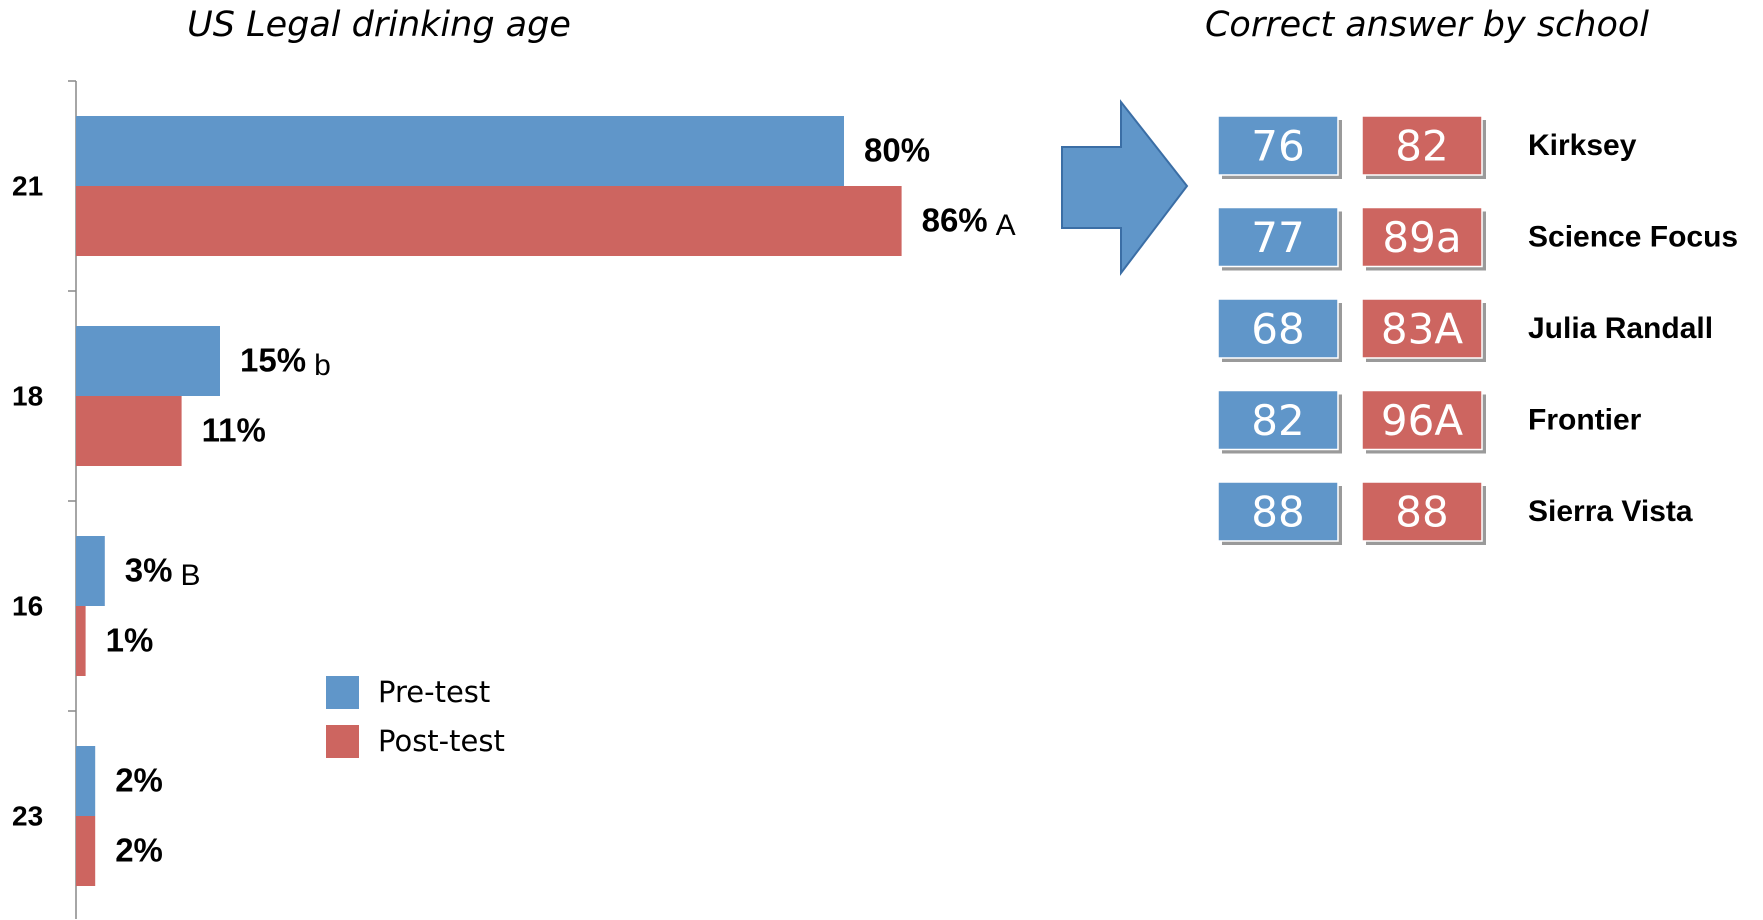 Image resolution: width=1763 pixels, height=920 pixels. I want to click on score: 77, so click(1277, 237).